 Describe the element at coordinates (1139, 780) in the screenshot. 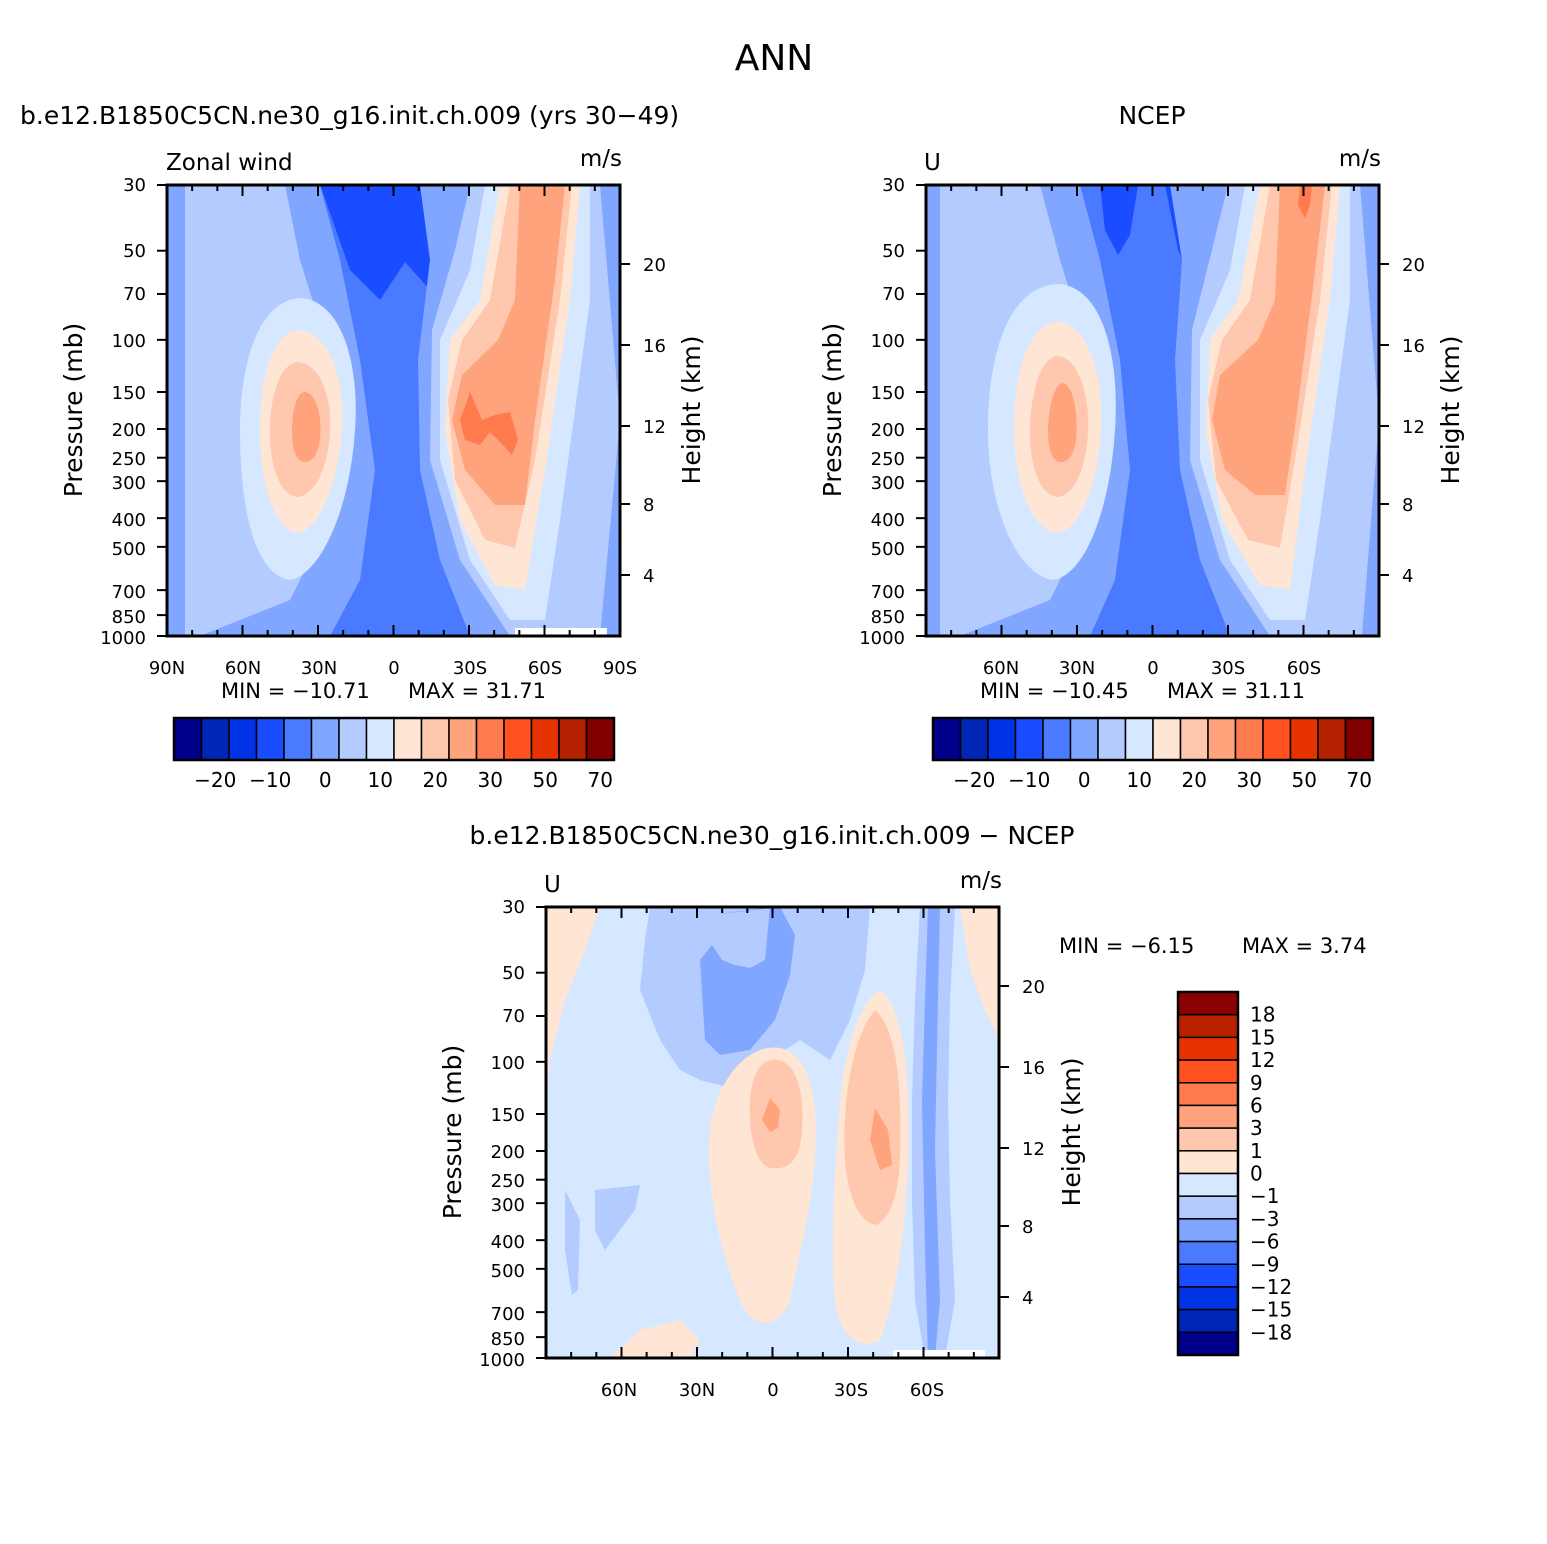

I see `colorbar-label: 10` at that location.